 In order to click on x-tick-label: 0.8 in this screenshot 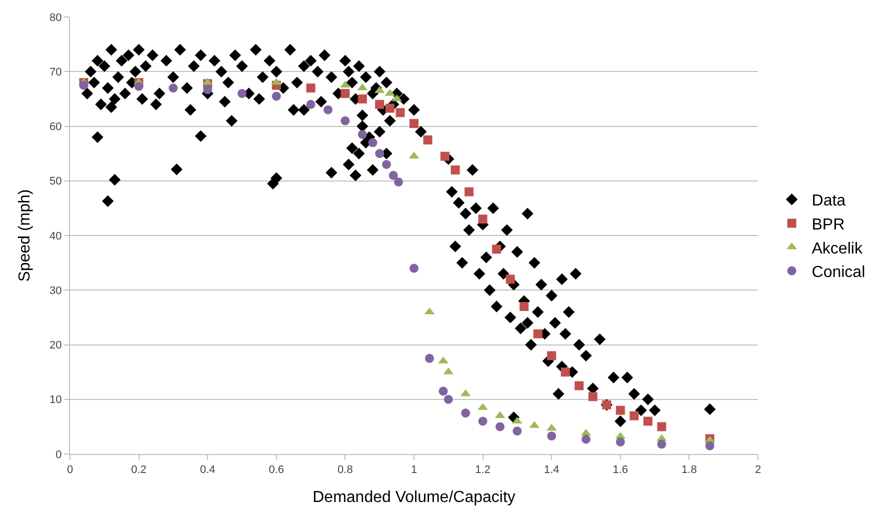, I will do `click(345, 470)`.